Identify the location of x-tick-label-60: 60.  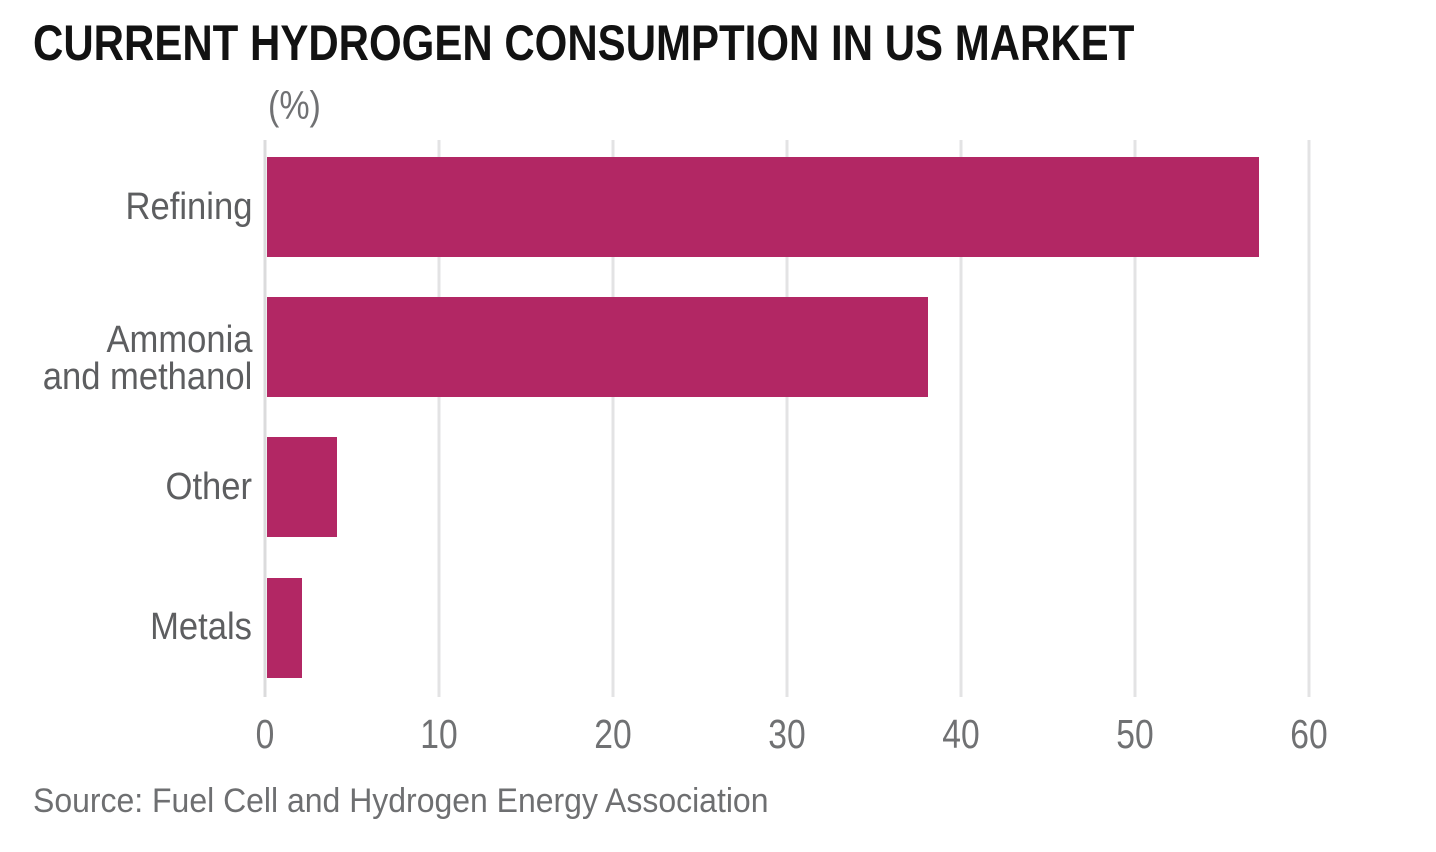
(1309, 734).